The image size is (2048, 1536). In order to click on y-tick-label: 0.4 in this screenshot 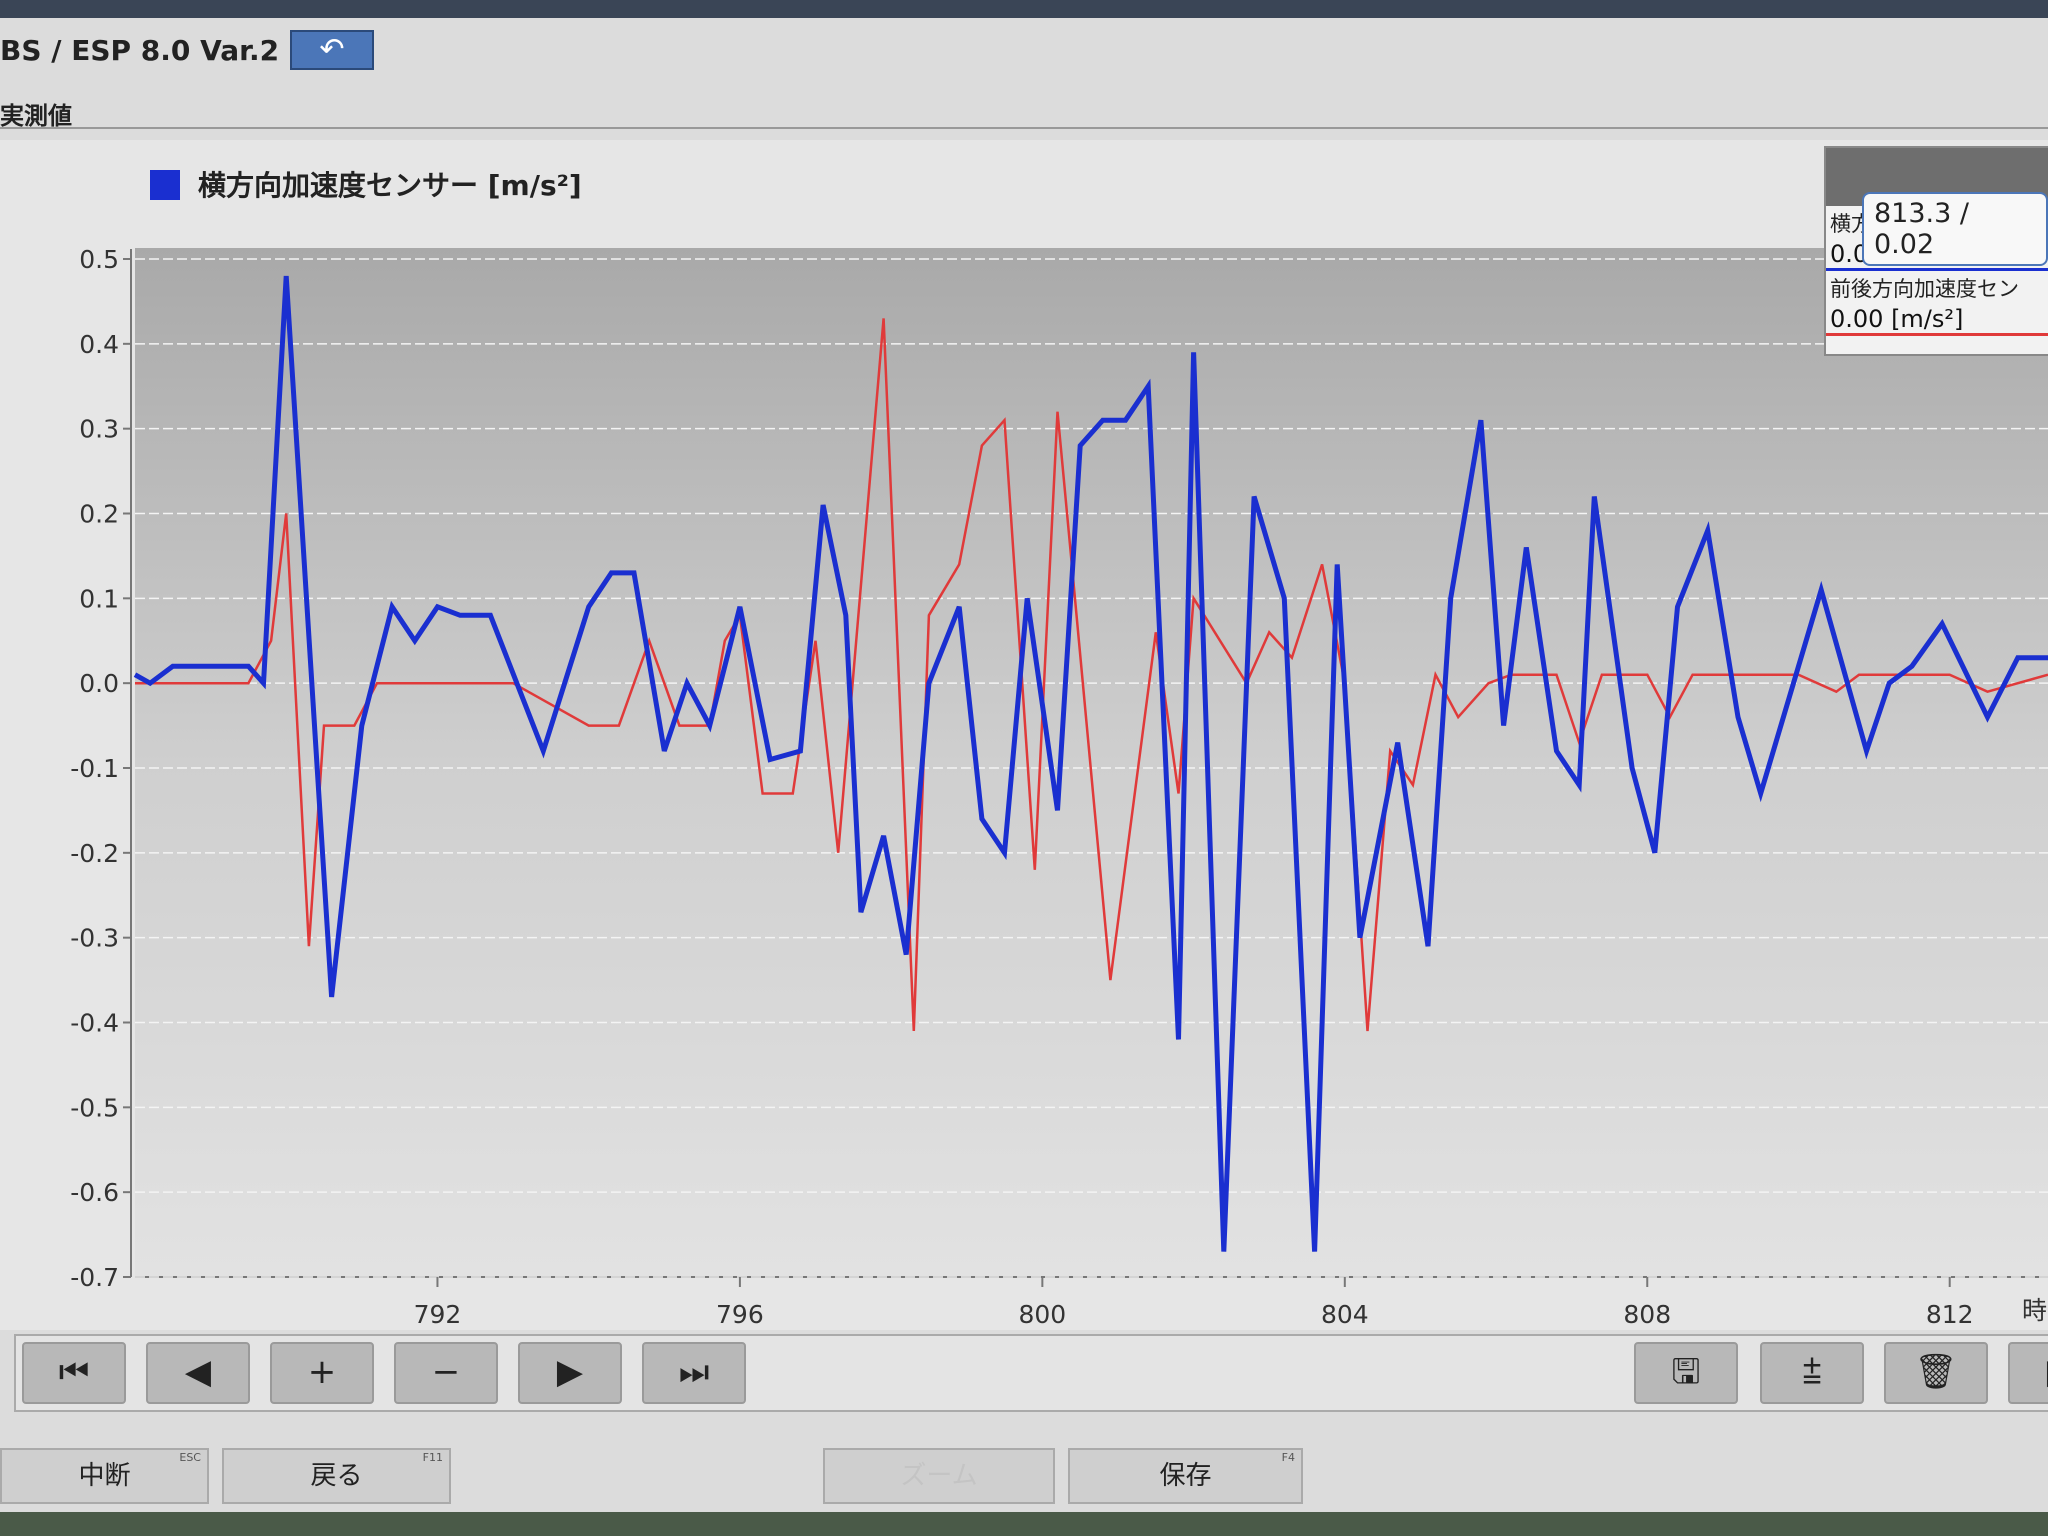, I will do `click(99, 344)`.